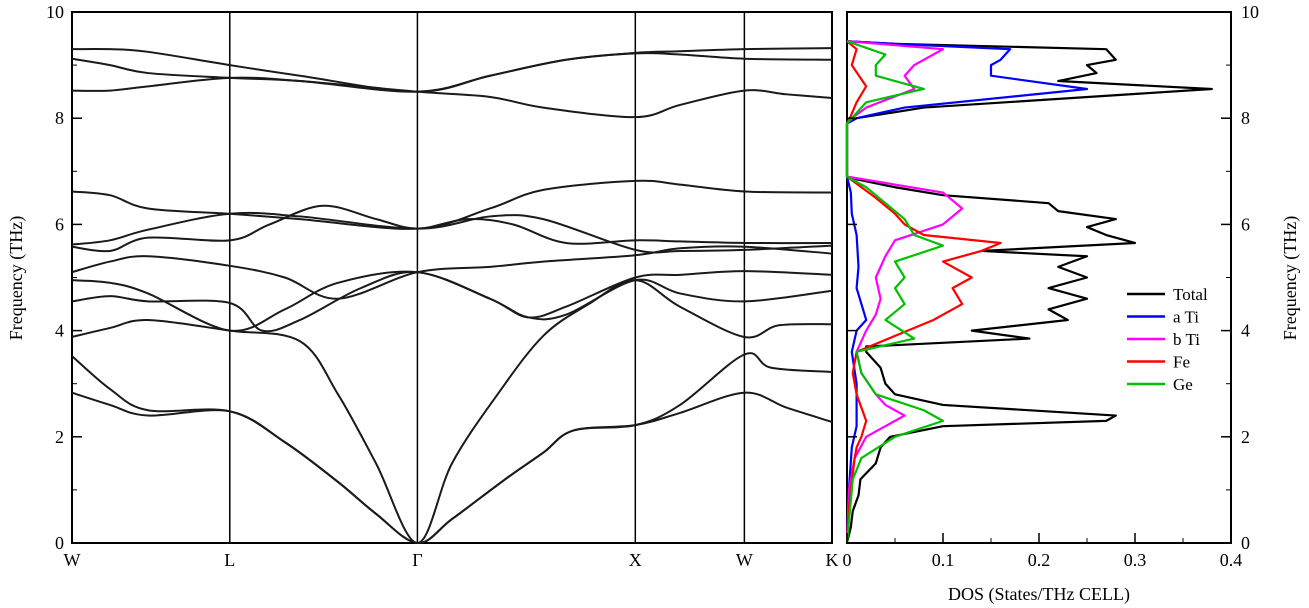  I want to click on legend: Total a Ti b Ti Fe Ge, so click(1167, 339).